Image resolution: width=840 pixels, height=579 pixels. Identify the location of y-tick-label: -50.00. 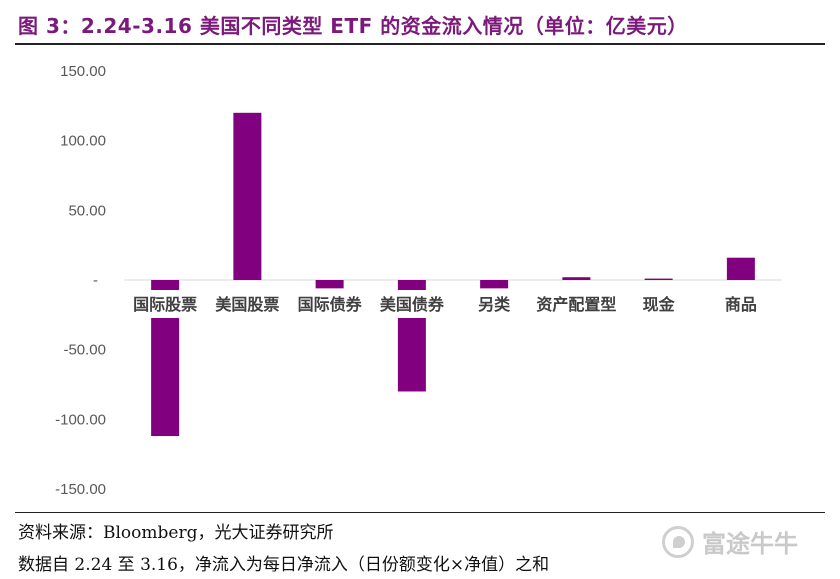
(84, 350).